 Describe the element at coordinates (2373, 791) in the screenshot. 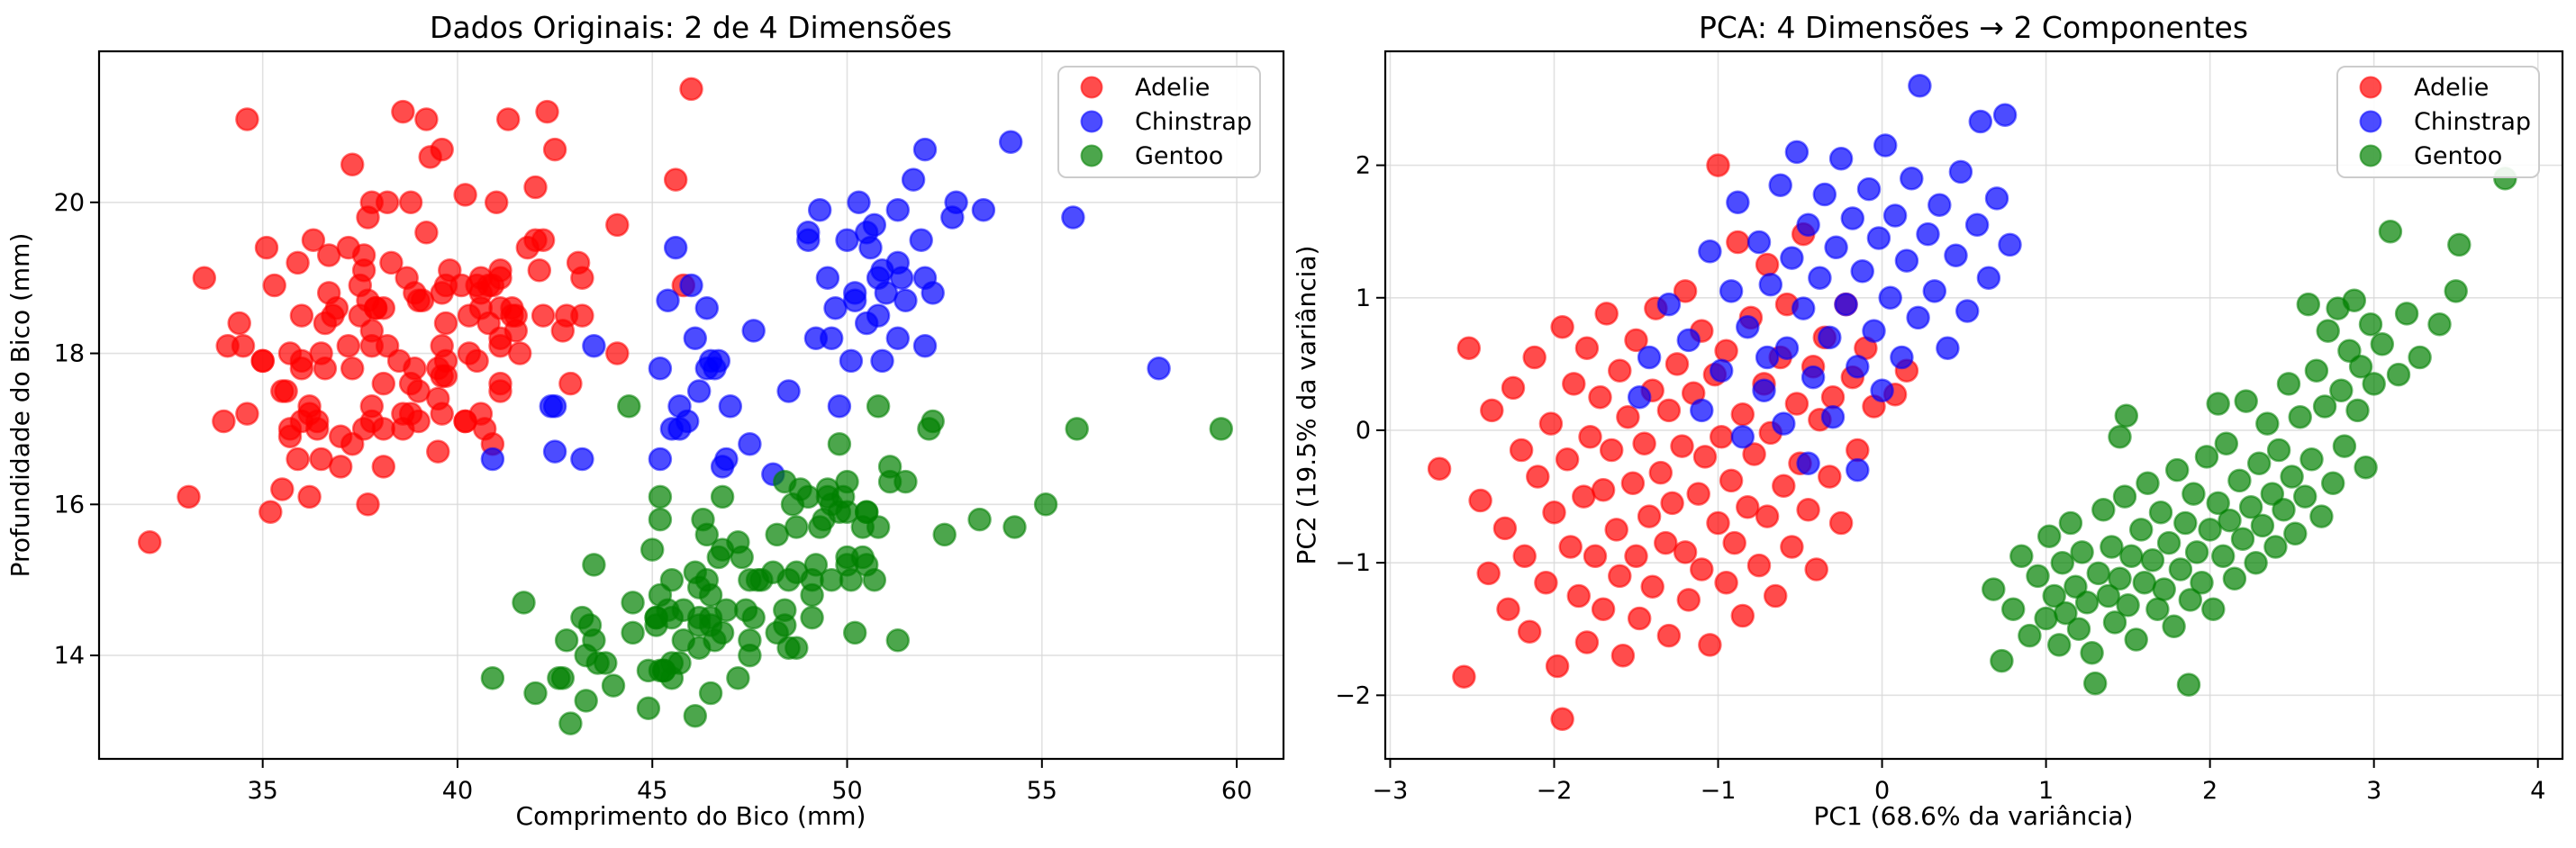

I see `x-tick-label: 3` at that location.